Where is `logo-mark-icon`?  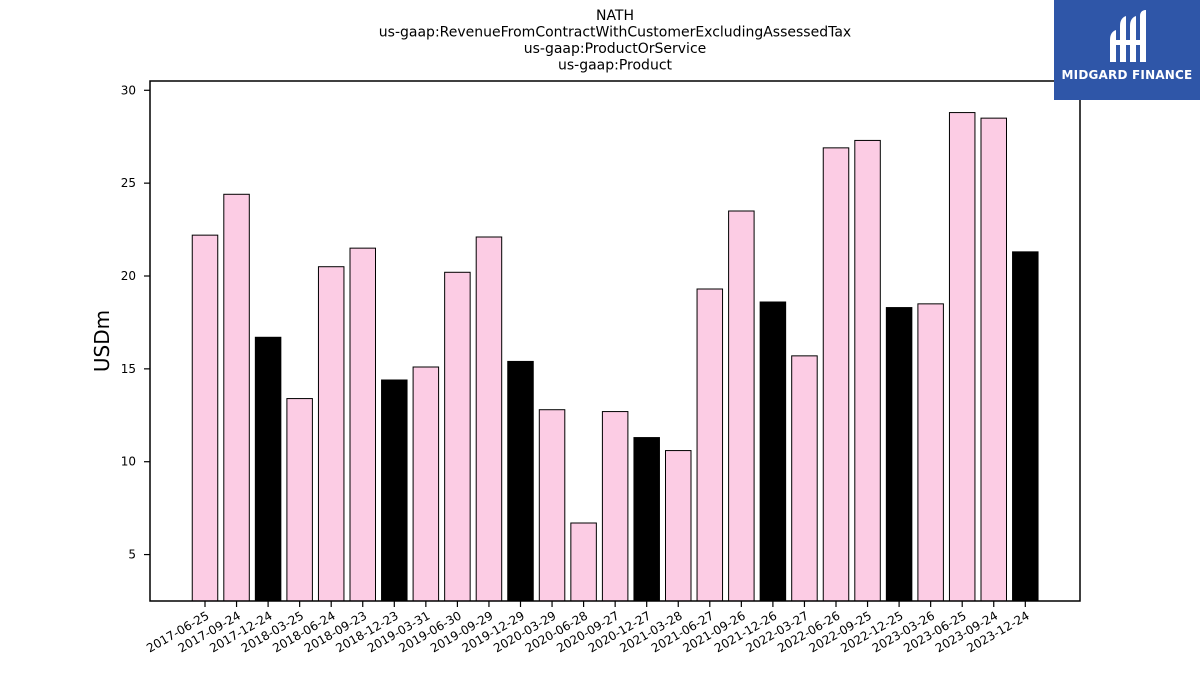 logo-mark-icon is located at coordinates (1128, 36).